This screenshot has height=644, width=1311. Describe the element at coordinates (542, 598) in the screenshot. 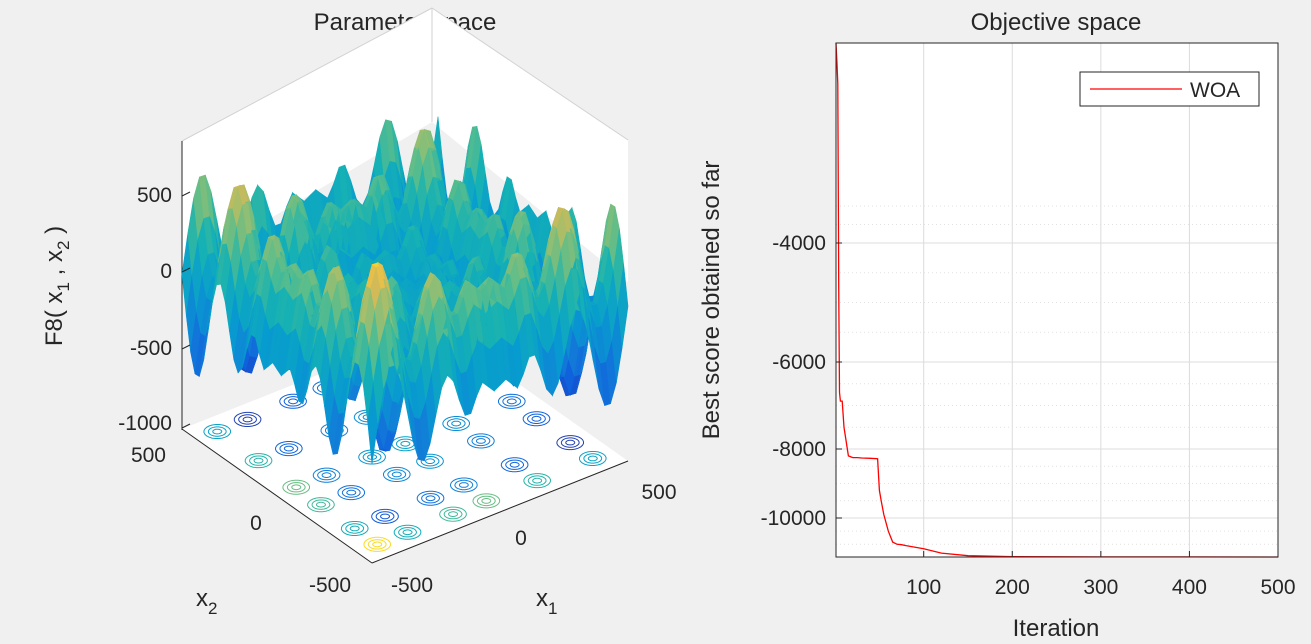

I see `x1-label-base: x` at that location.